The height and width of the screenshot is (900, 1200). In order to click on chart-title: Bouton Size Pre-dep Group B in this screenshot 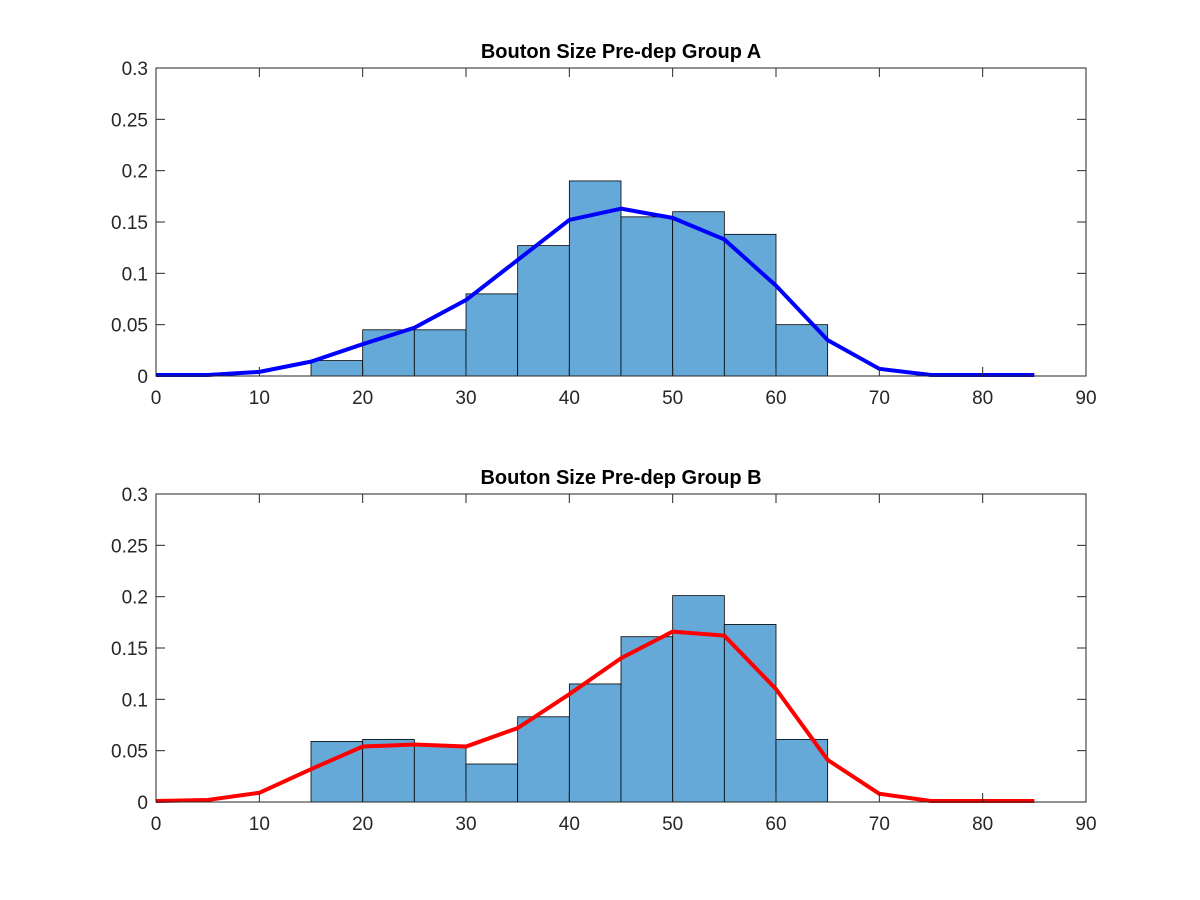, I will do `click(620, 478)`.